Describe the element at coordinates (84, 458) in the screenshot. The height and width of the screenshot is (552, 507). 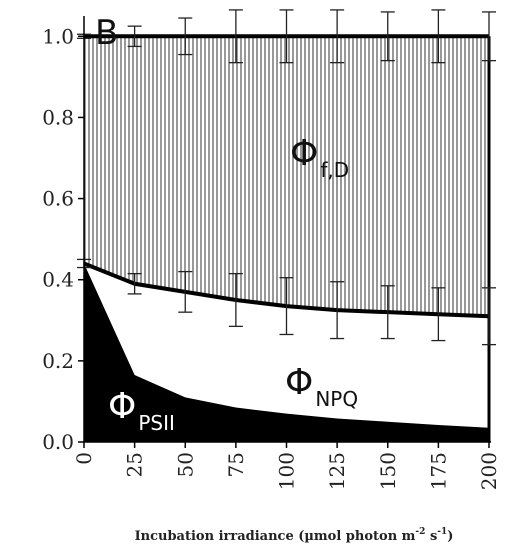
I see `x-tick-label: 0` at that location.